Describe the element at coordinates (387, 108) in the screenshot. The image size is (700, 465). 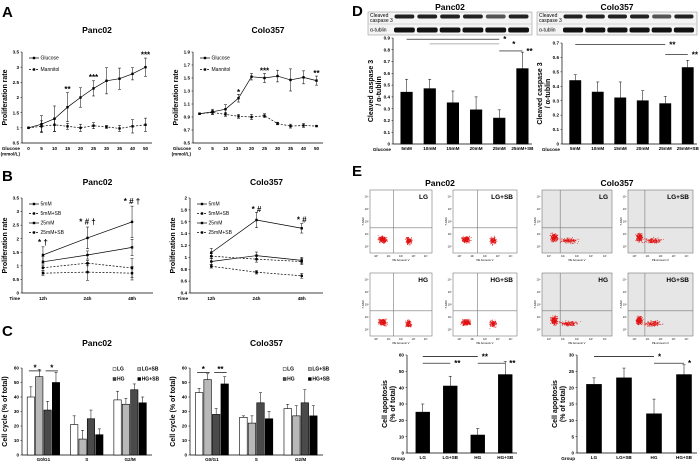
I see `y-tick-label: 0.3` at that location.